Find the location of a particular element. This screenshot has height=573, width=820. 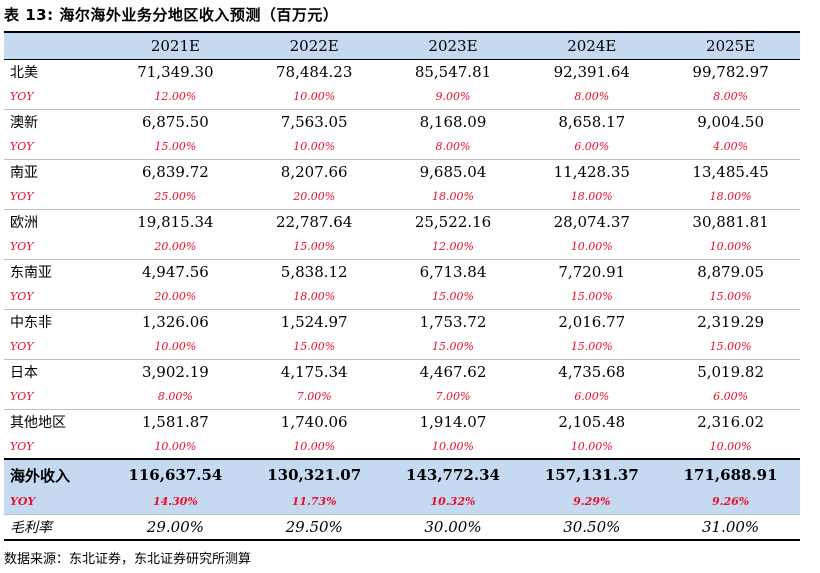

yoy-row: YOY 25.00% 20.00% 18.00% 18.00% 18.00% is located at coordinates (402, 196).